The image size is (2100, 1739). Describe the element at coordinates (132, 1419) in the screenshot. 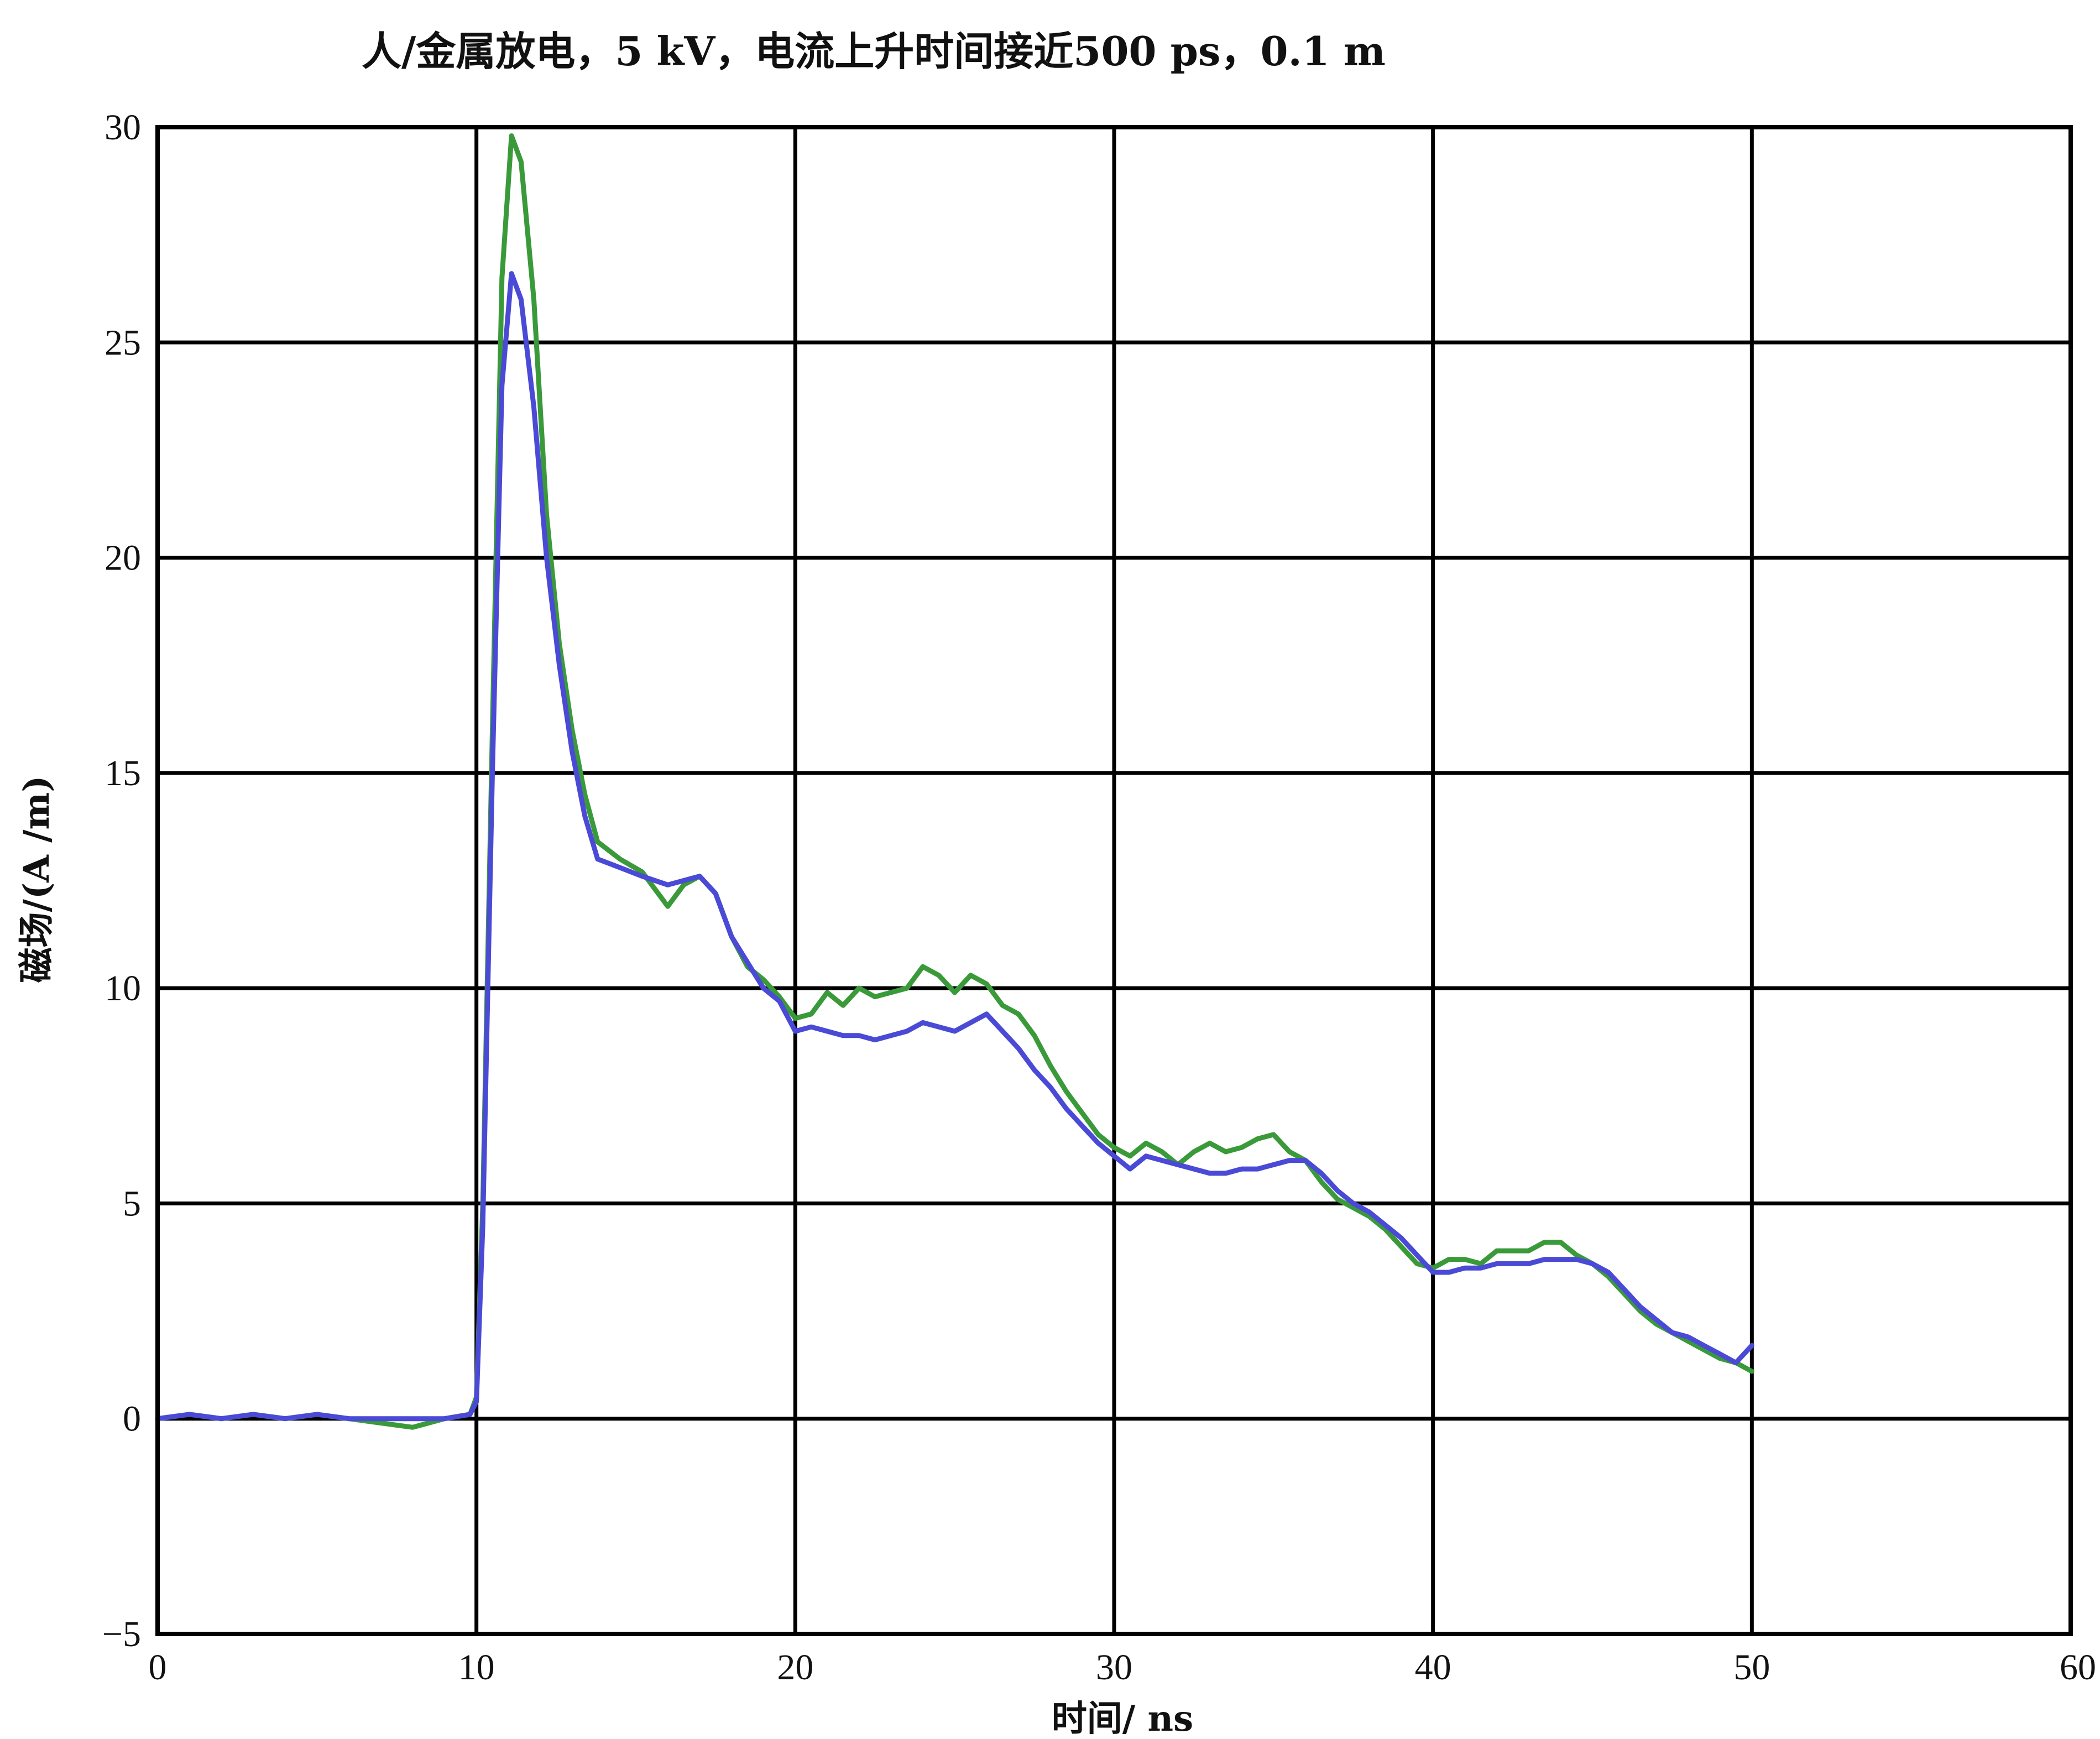

I see `y-tick-label: 0` at that location.